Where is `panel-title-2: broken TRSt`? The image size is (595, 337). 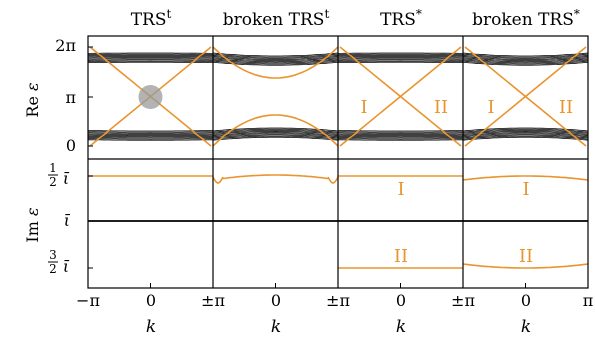 panel-title-2: broken TRSt is located at coordinates (276, 18).